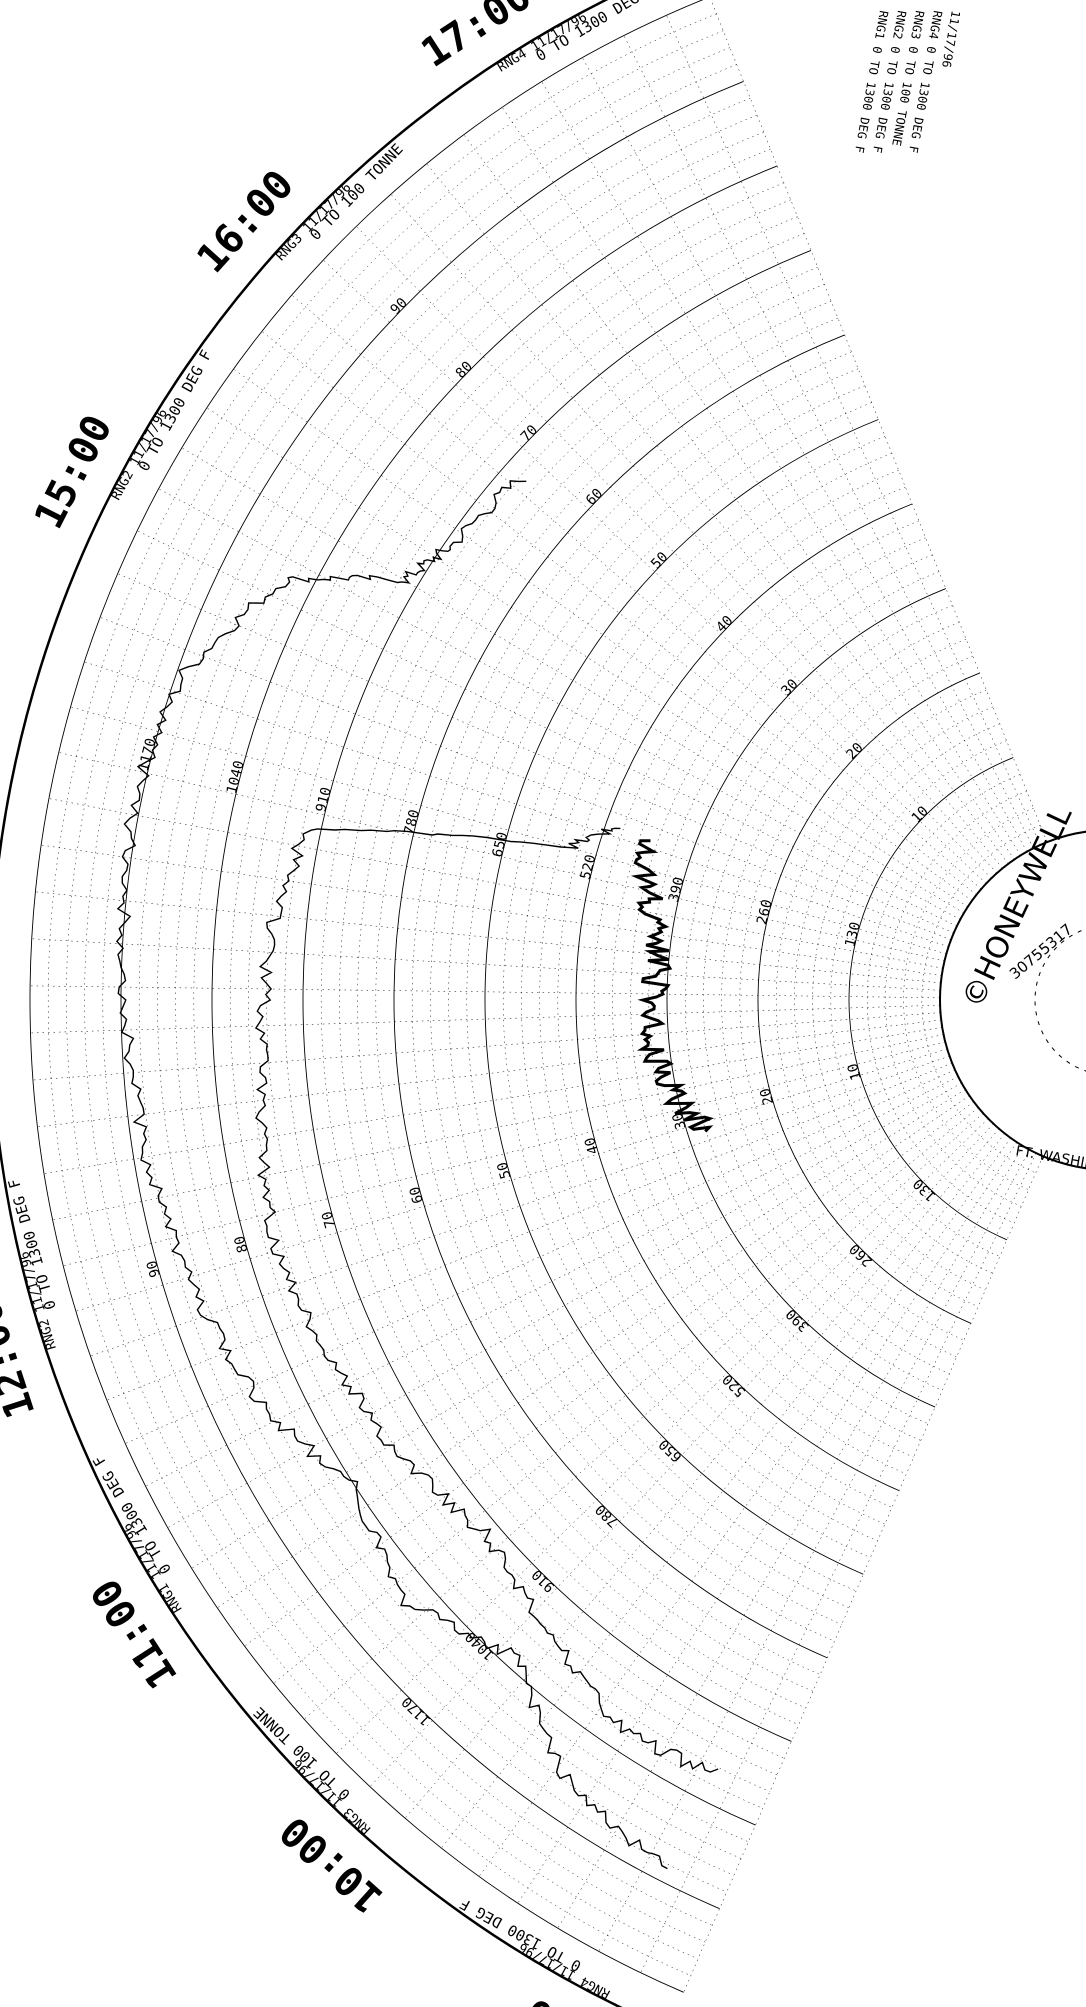 This screenshot has width=1086, height=2007. Describe the element at coordinates (236, 777) in the screenshot. I see `radial-scale-label: 1040` at that location.